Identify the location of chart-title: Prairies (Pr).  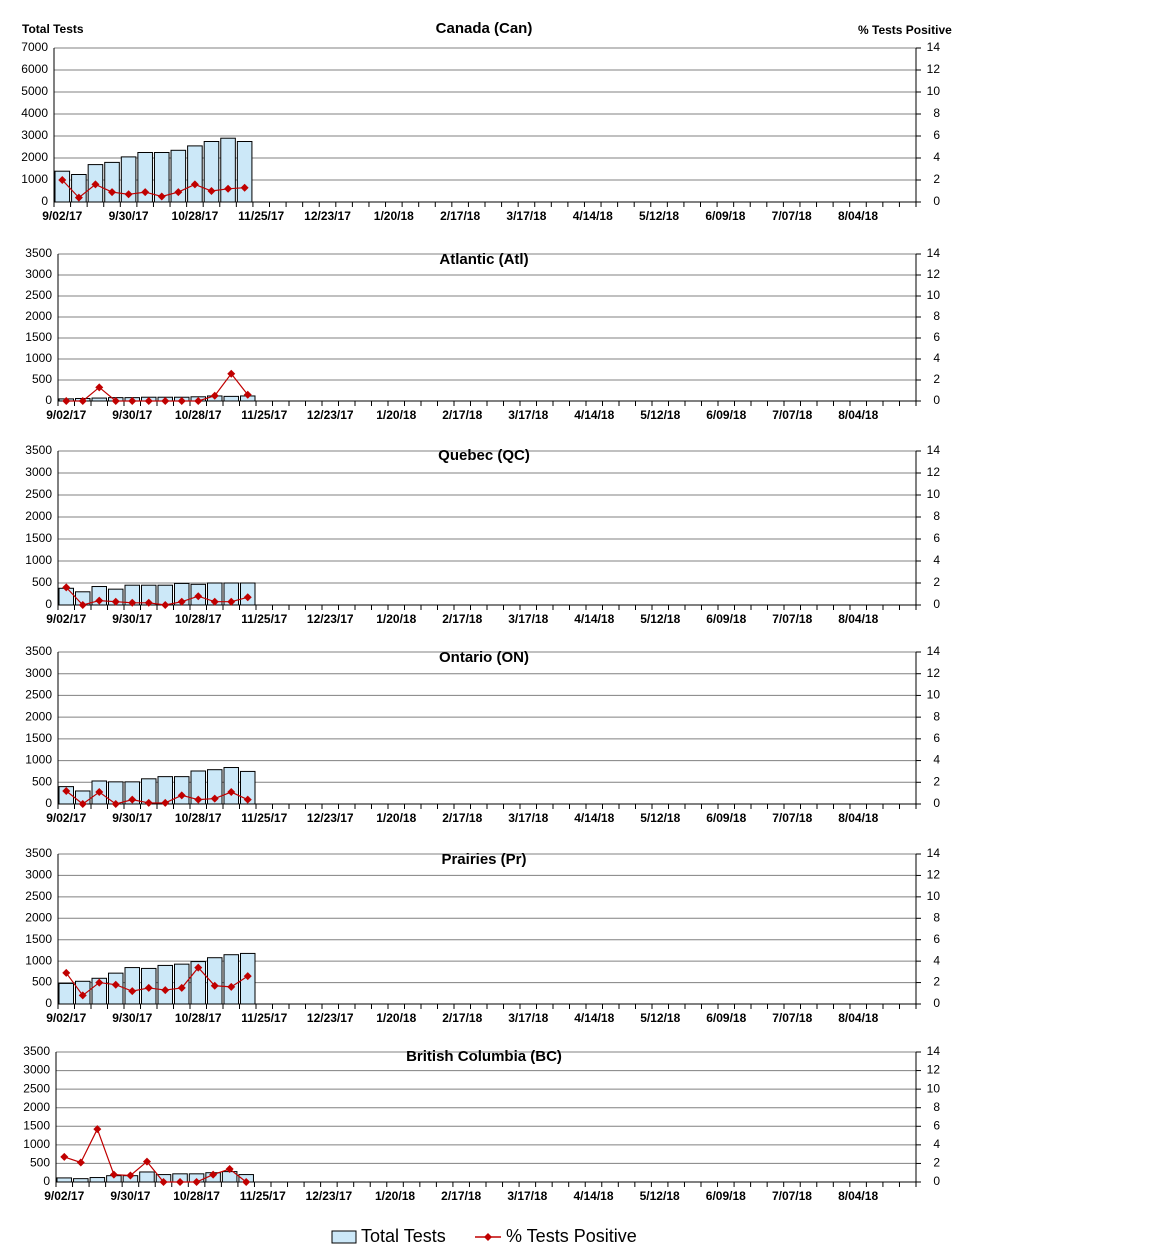
(483, 859).